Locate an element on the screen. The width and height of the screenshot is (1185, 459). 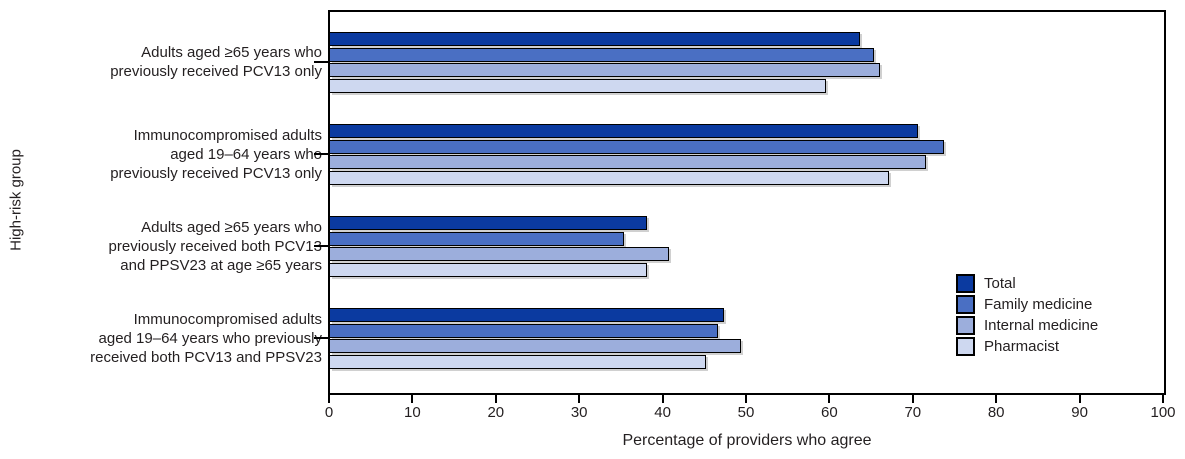
x-tick-label: 80 is located at coordinates (996, 412).